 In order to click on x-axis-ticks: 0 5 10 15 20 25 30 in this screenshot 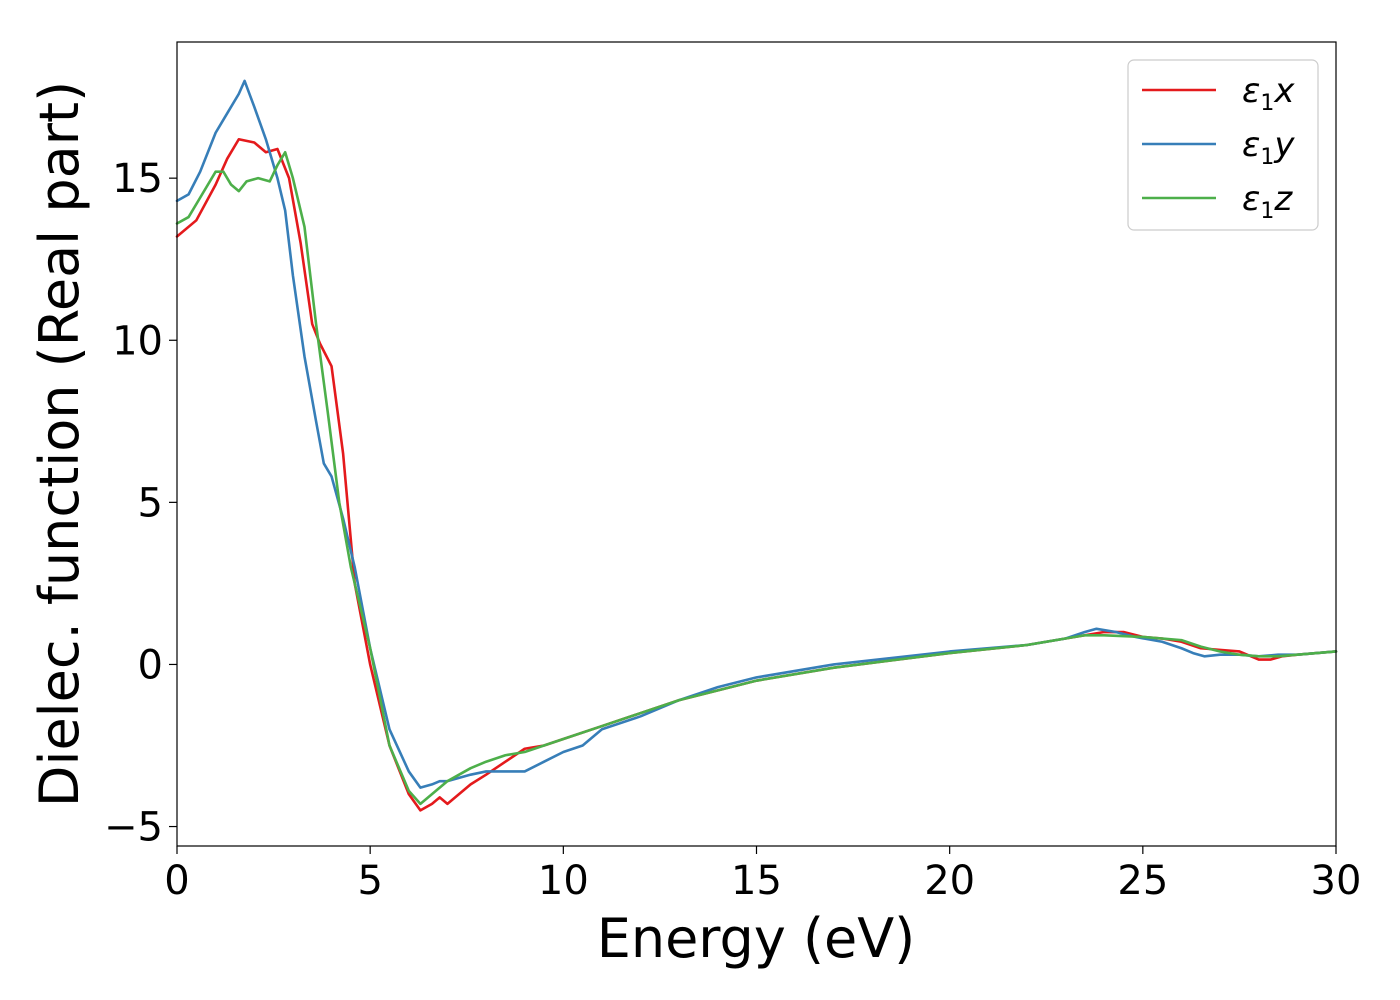, I will do `click(762, 875)`.